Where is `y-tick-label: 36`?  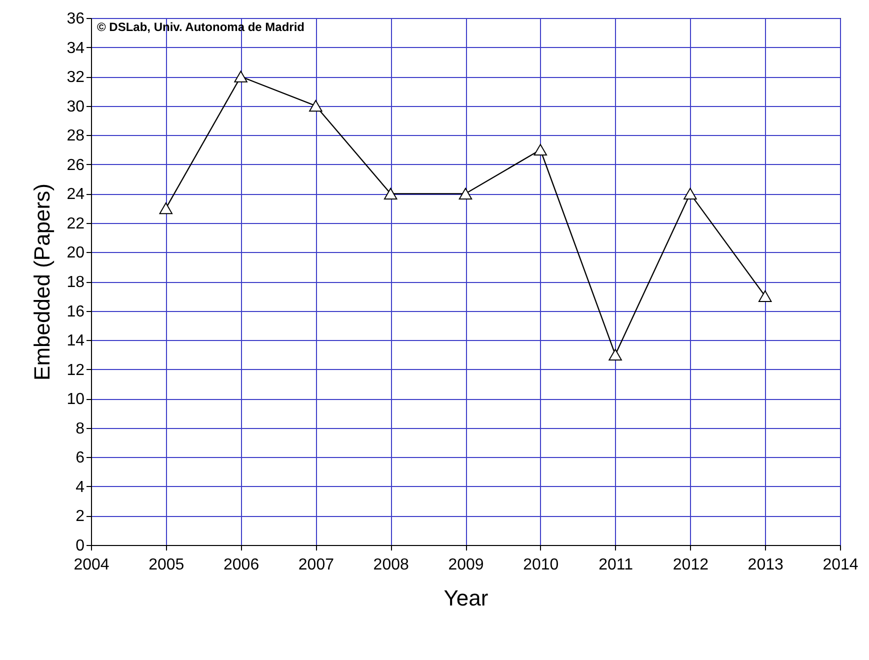 y-tick-label: 36 is located at coordinates (75, 19).